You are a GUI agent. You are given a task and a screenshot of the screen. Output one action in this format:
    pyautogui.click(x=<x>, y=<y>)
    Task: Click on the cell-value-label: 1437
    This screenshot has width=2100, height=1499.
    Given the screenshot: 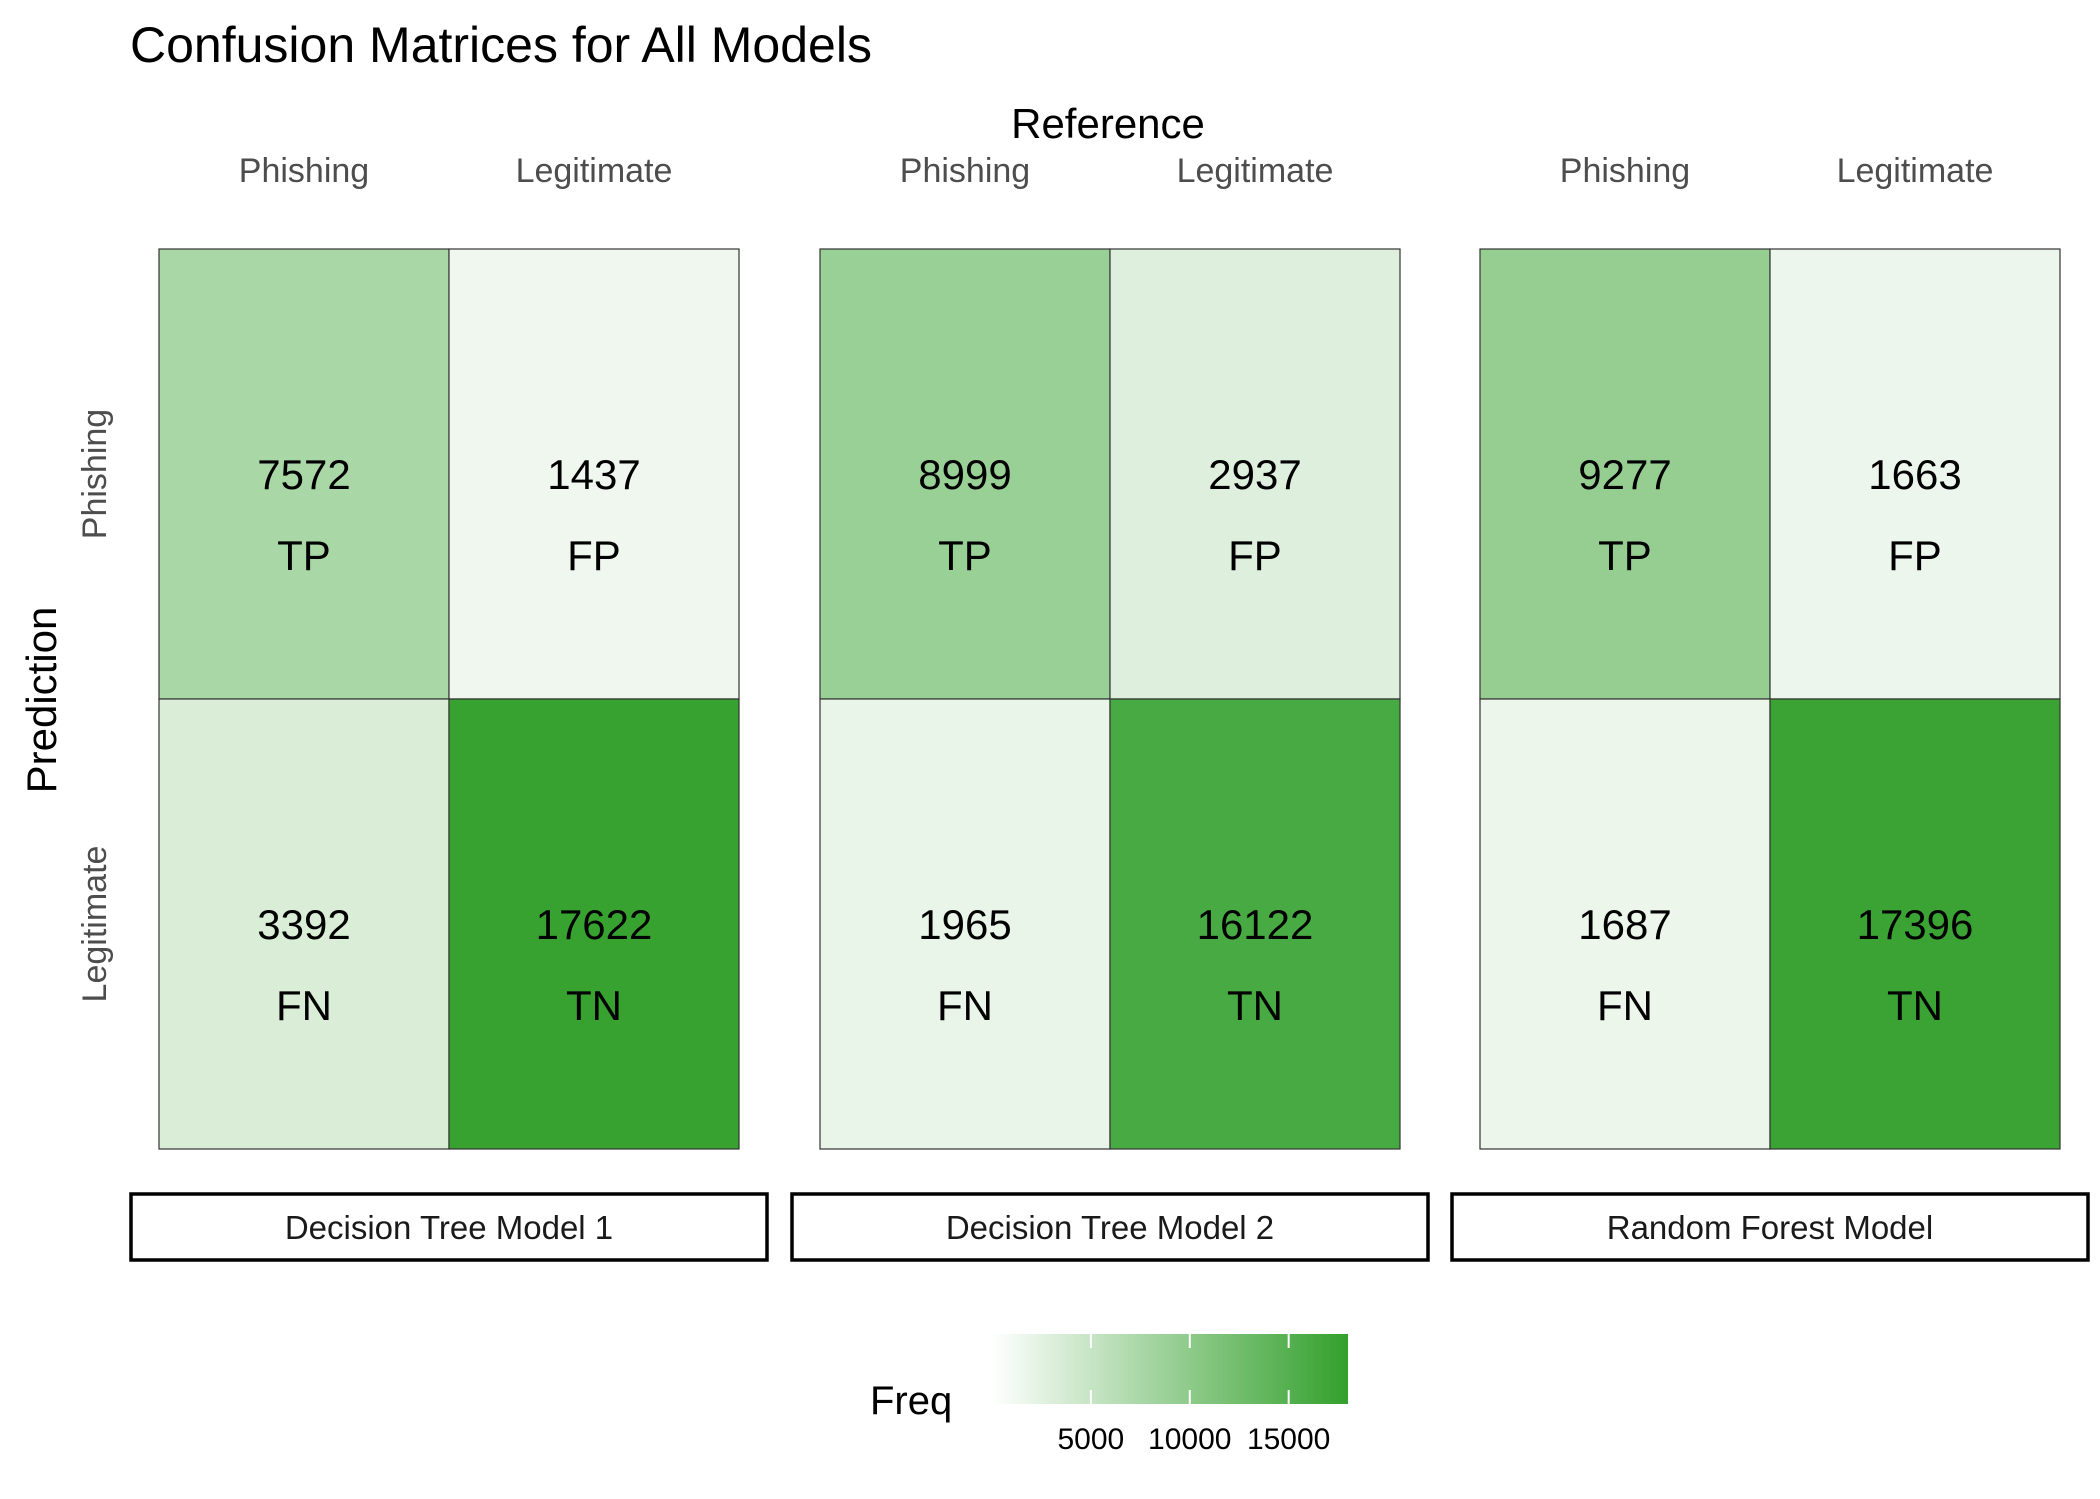 What is the action you would take?
    pyautogui.click(x=593, y=474)
    